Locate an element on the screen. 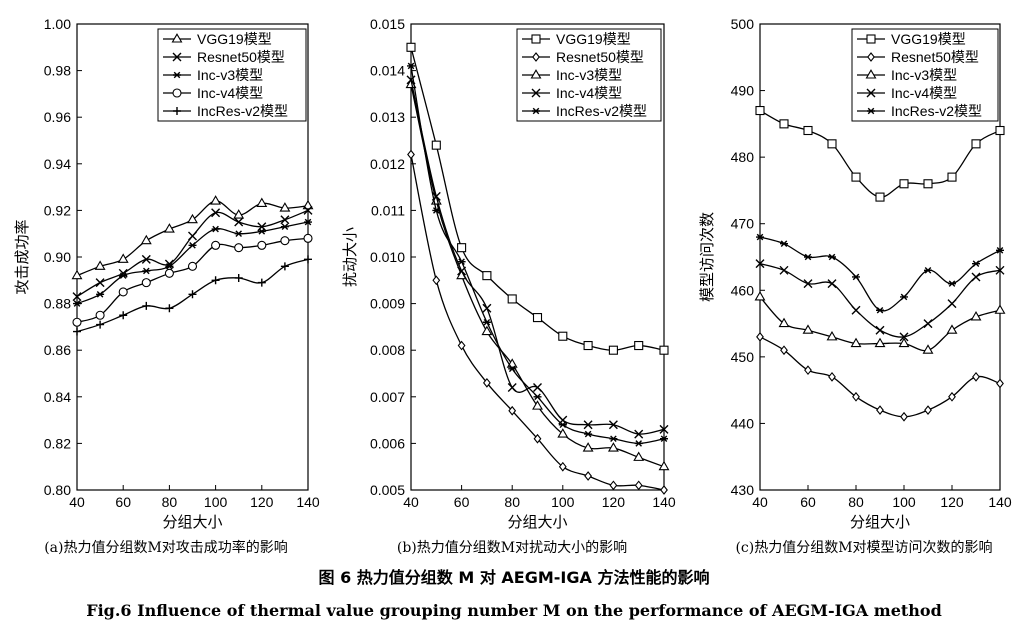 The height and width of the screenshot is (637, 1029). y-tick-label: 490 is located at coordinates (743, 91).